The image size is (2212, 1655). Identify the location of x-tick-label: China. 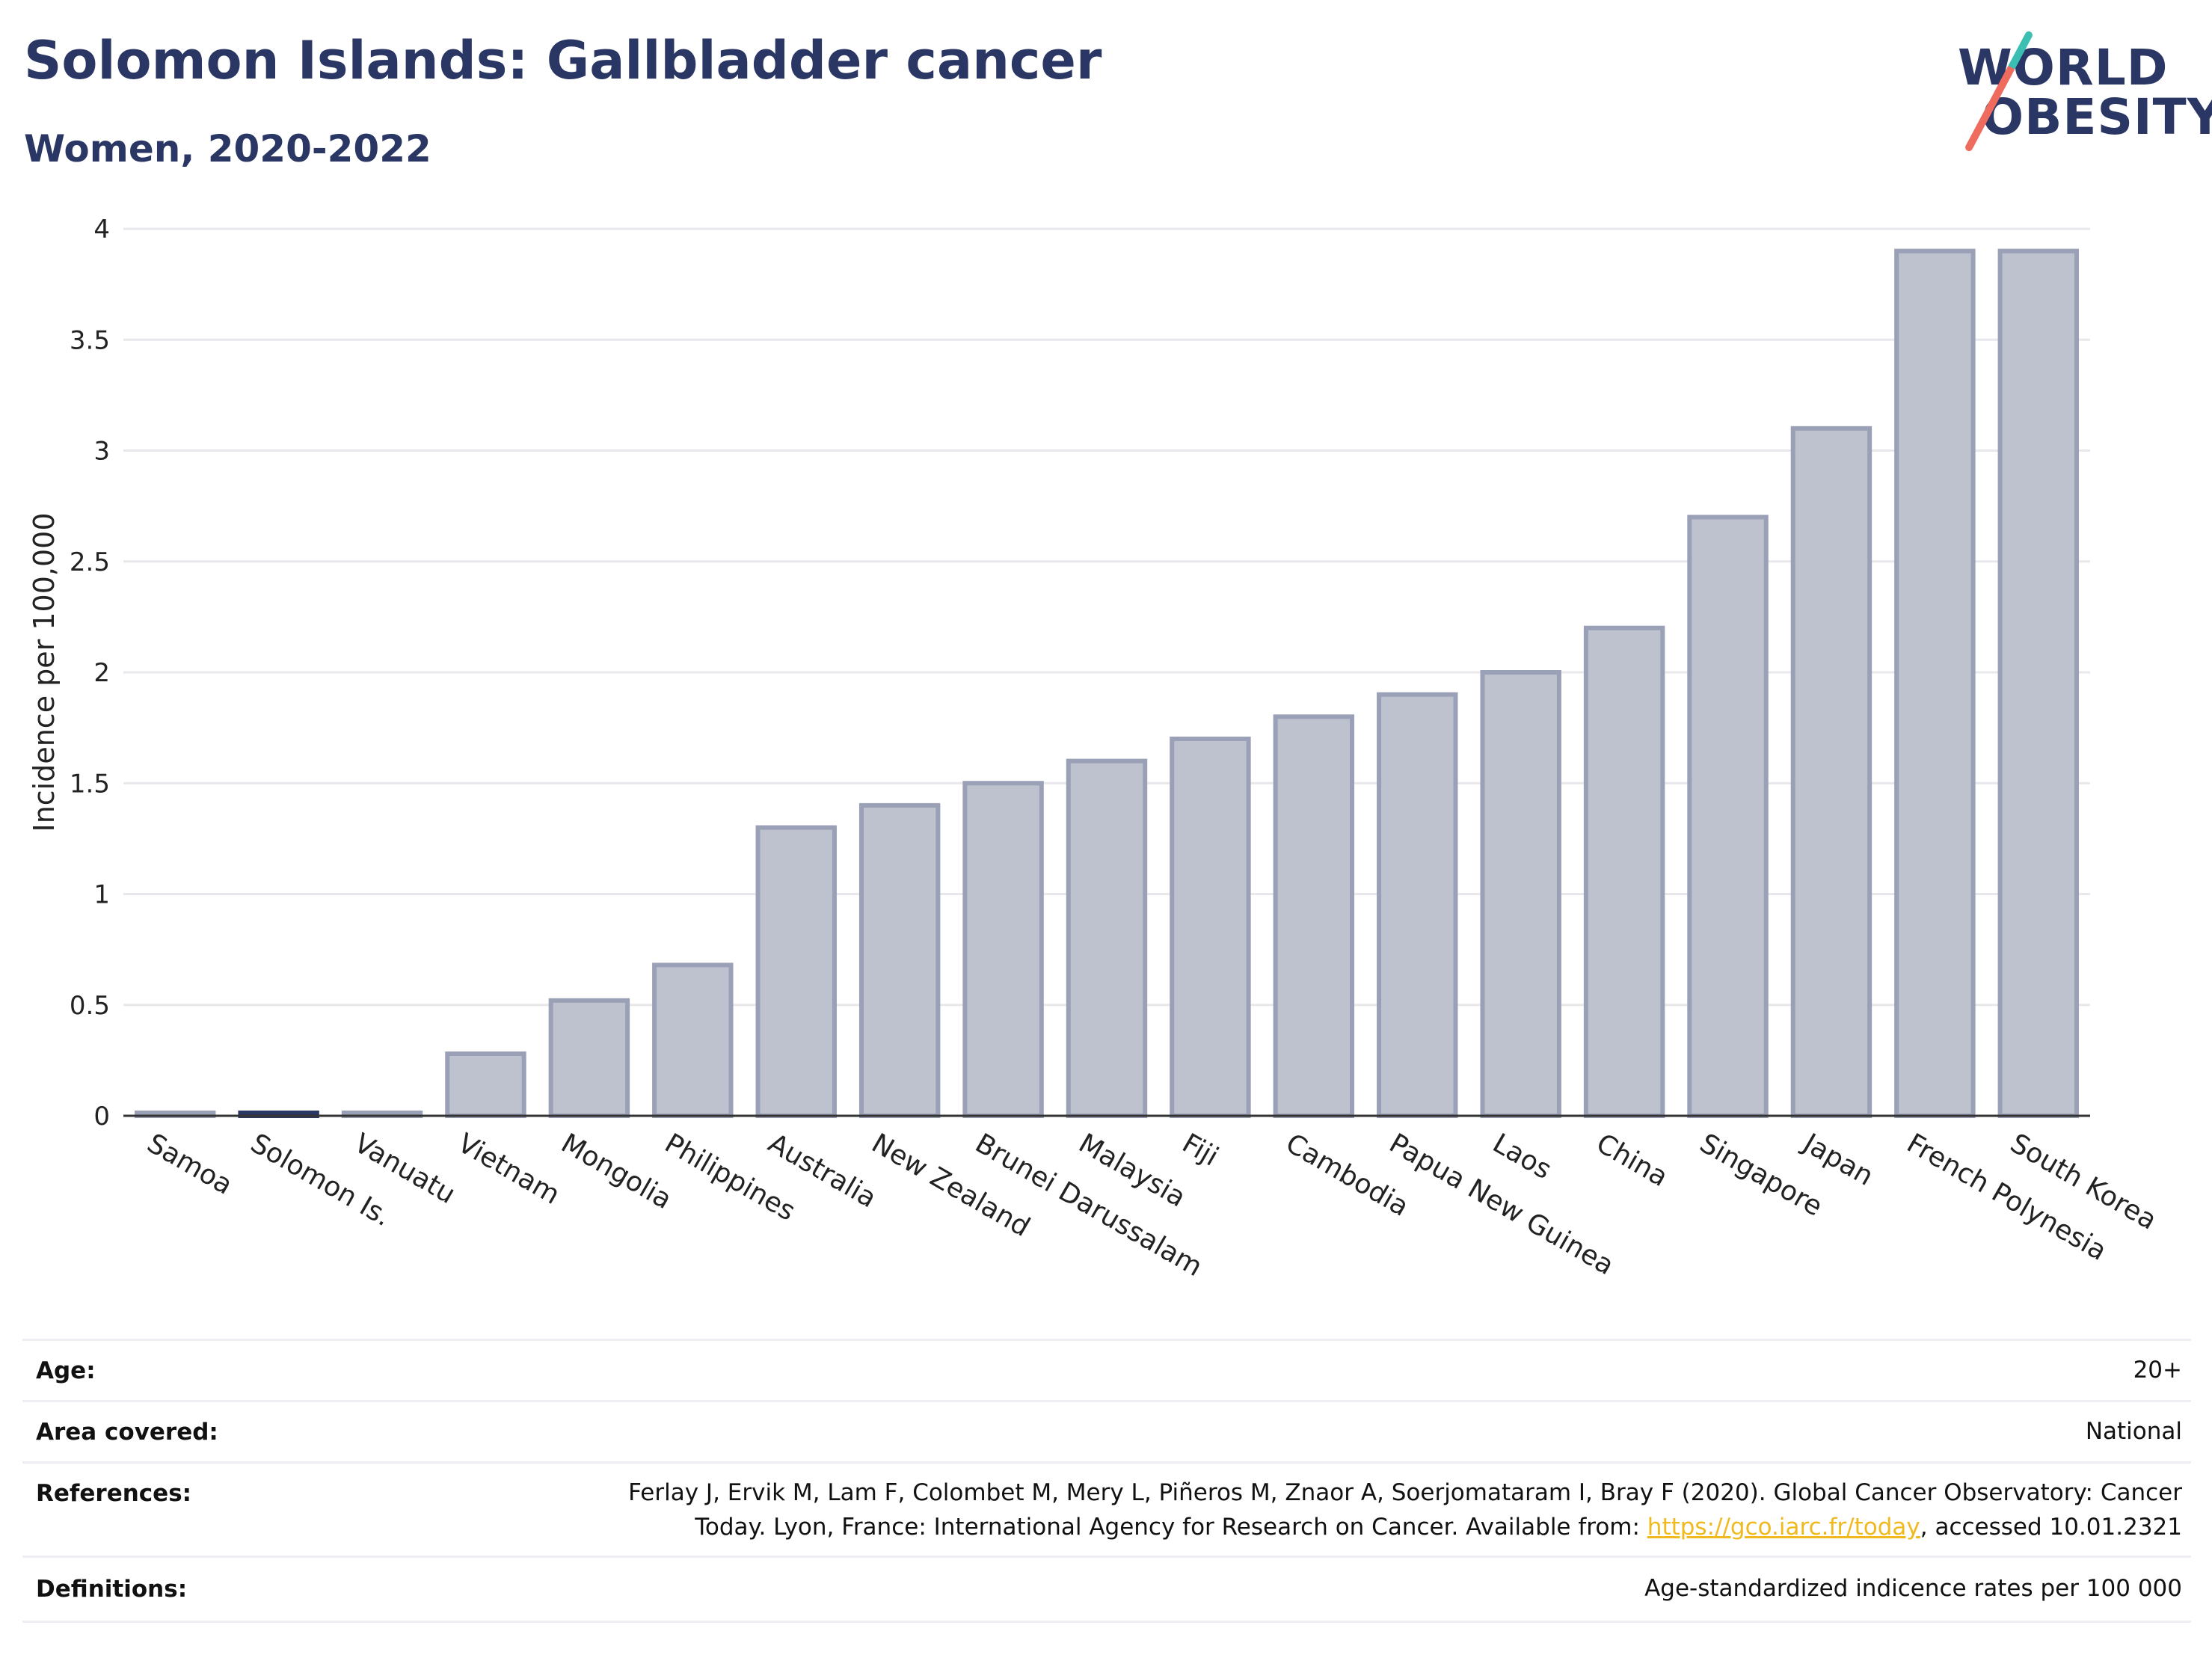
(1632, 1160).